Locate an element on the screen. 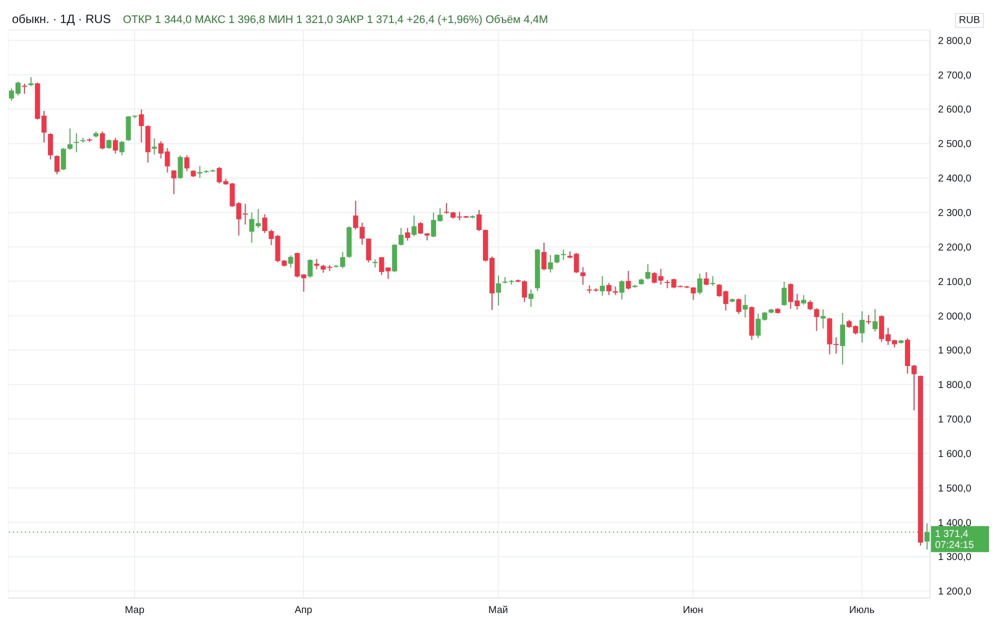  y-tick-label: 2 300,0 is located at coordinates (955, 213).